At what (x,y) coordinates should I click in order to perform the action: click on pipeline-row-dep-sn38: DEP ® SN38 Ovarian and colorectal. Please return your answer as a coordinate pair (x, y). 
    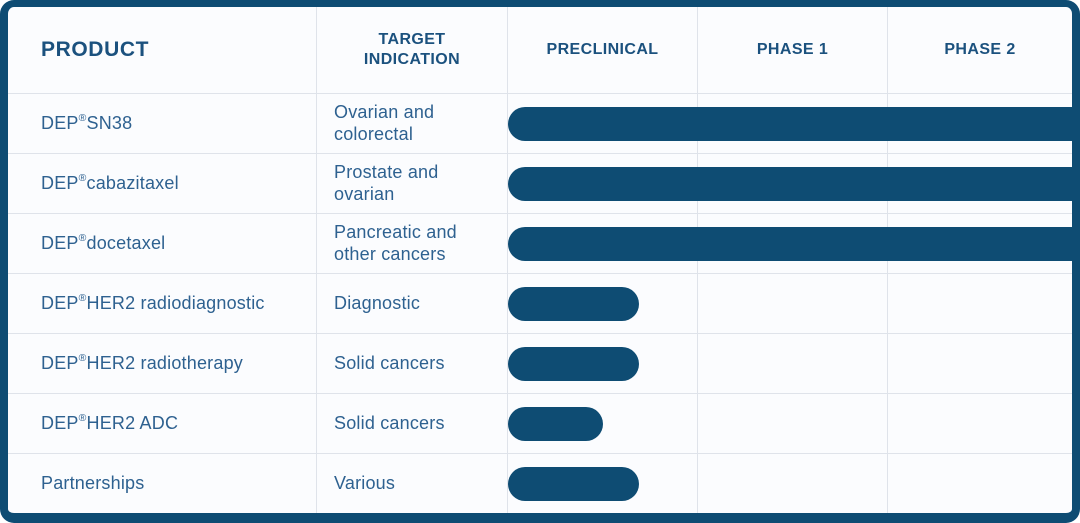
    Looking at the image, I should click on (540, 123).